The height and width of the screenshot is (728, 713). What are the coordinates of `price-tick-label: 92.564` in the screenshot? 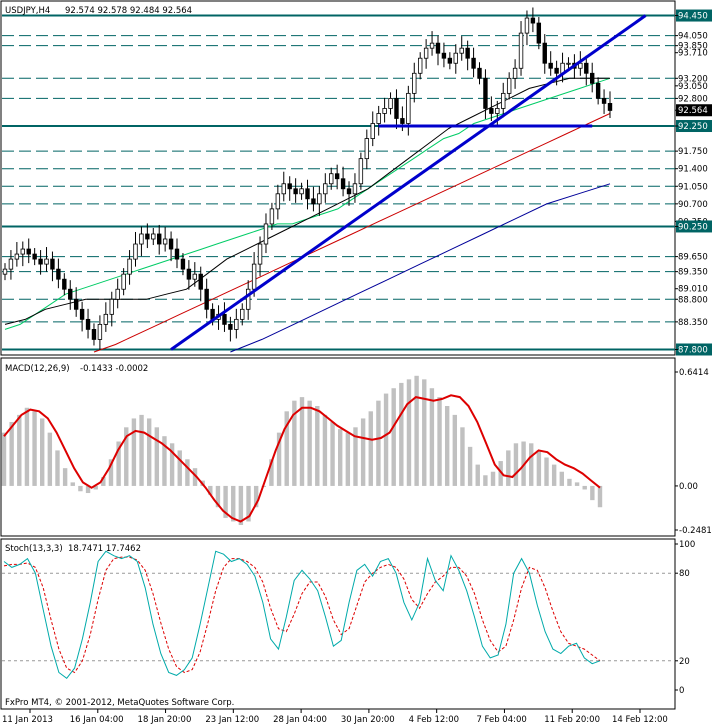 It's located at (693, 111).